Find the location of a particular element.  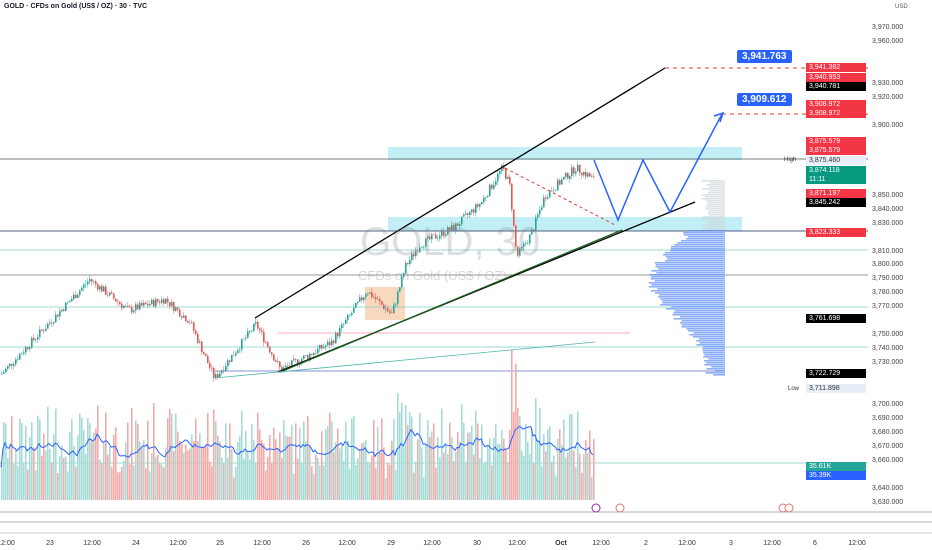

price-label: 3,875.460 is located at coordinates (836, 160).